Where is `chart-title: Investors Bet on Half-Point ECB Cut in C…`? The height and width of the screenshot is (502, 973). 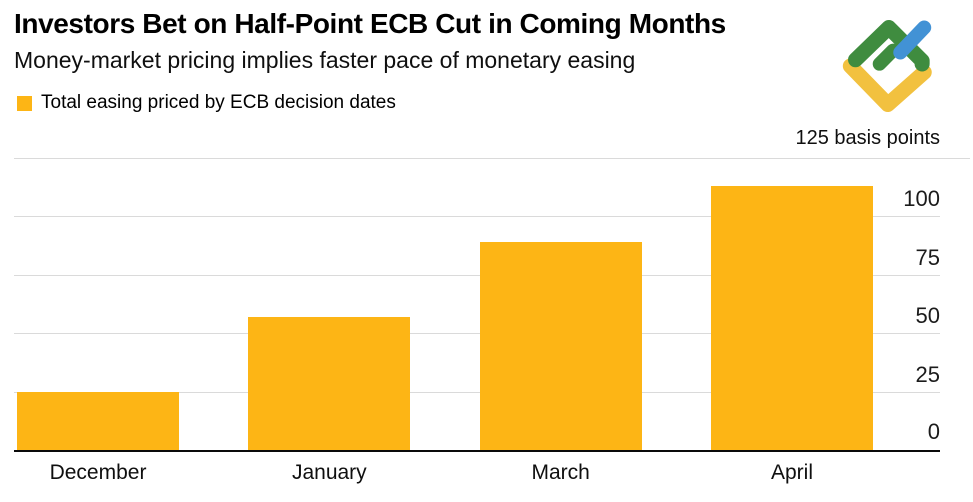 chart-title: Investors Bet on Half-Point ECB Cut in C… is located at coordinates (370, 23).